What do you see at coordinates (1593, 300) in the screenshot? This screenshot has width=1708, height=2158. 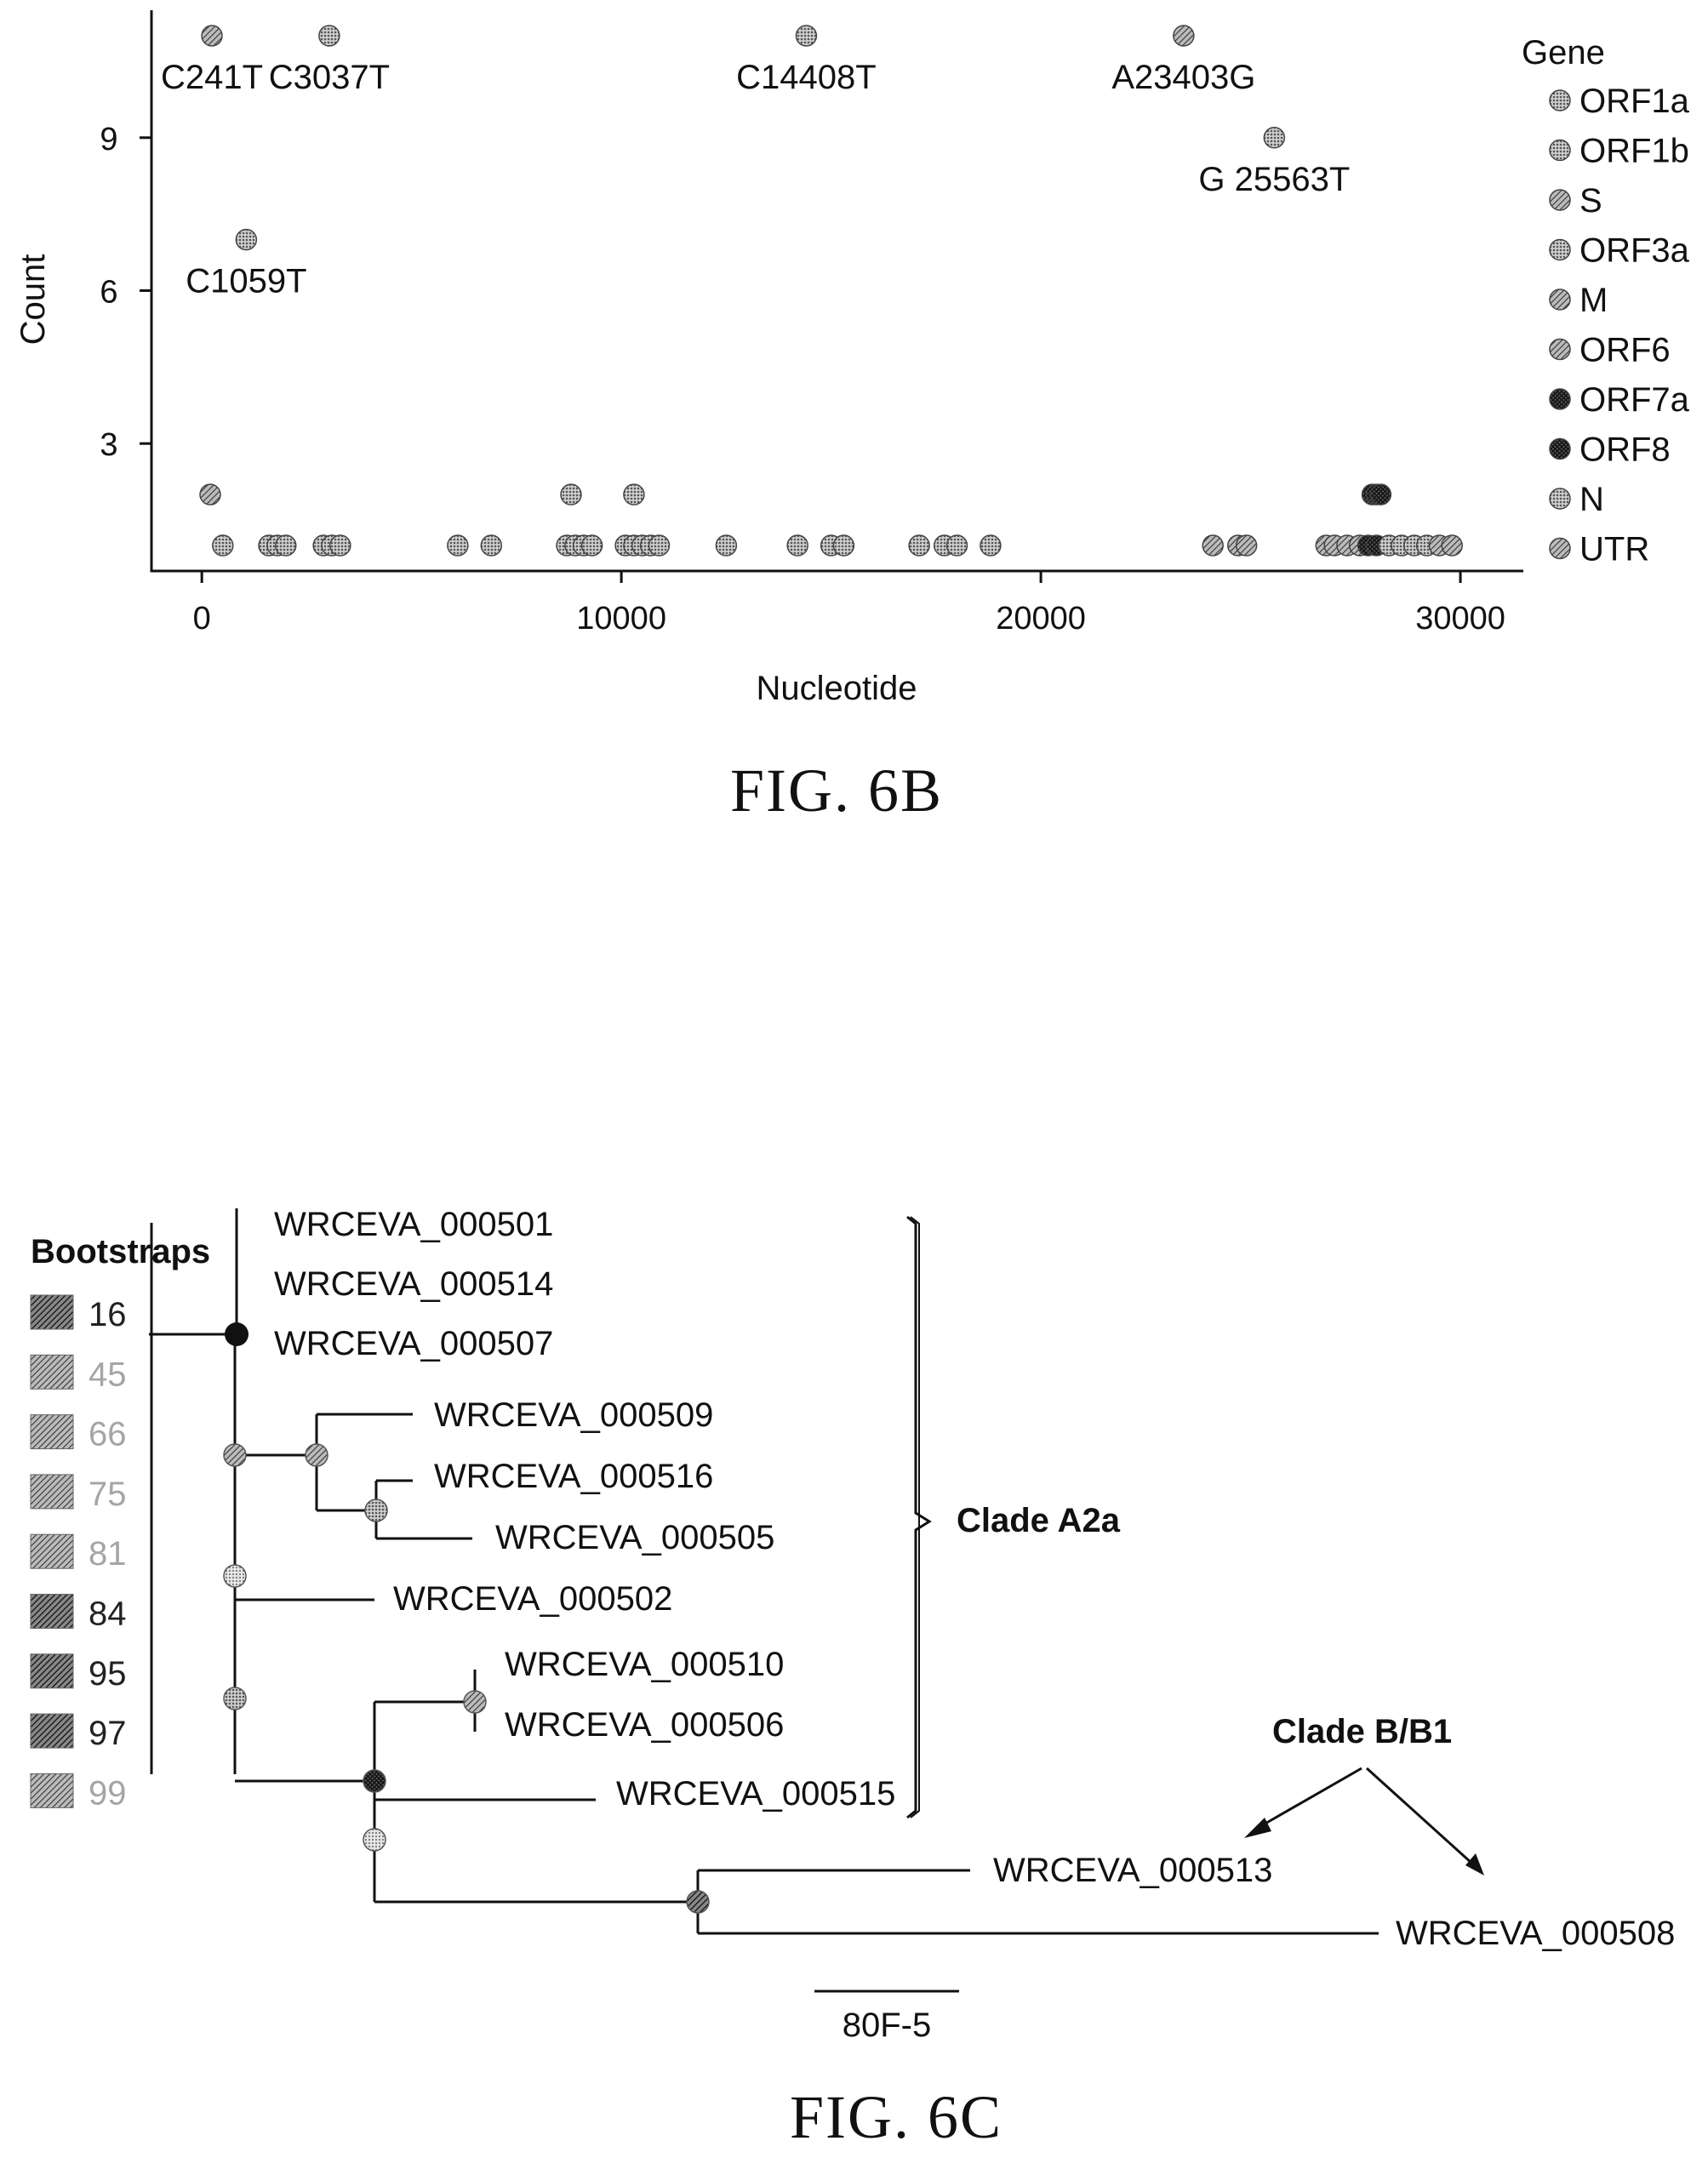 I see `legend-label: M` at bounding box center [1593, 300].